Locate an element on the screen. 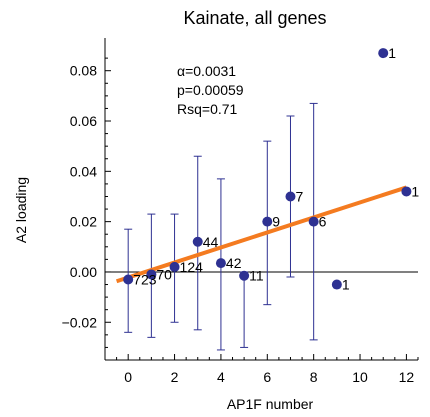  point-count-label: 11 is located at coordinates (256, 276).